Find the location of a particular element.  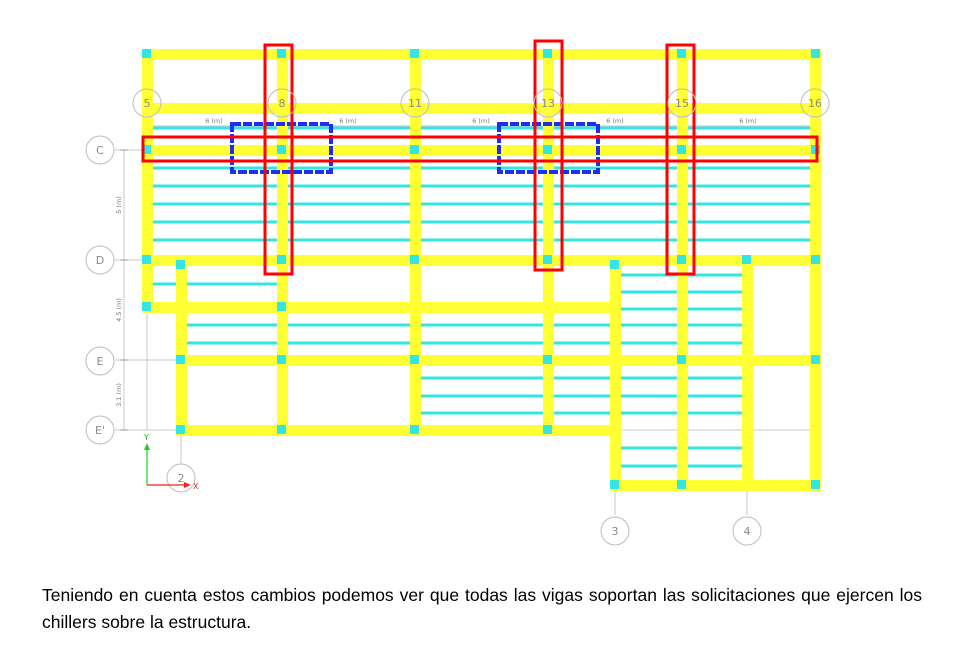

grid-label-col: 4 is located at coordinates (747, 531).